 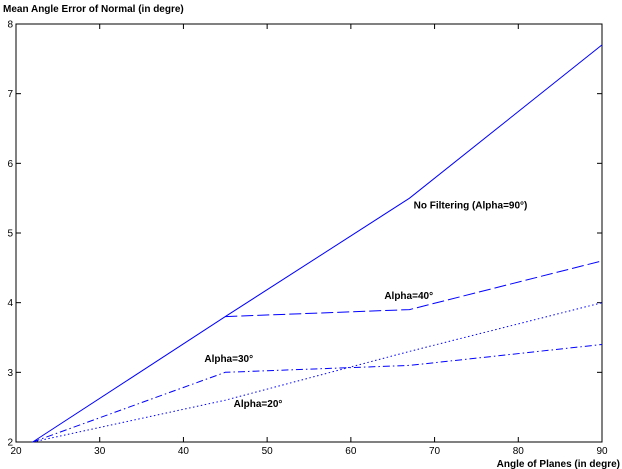 What do you see at coordinates (10, 164) in the screenshot?
I see `y-tick-label: 6` at bounding box center [10, 164].